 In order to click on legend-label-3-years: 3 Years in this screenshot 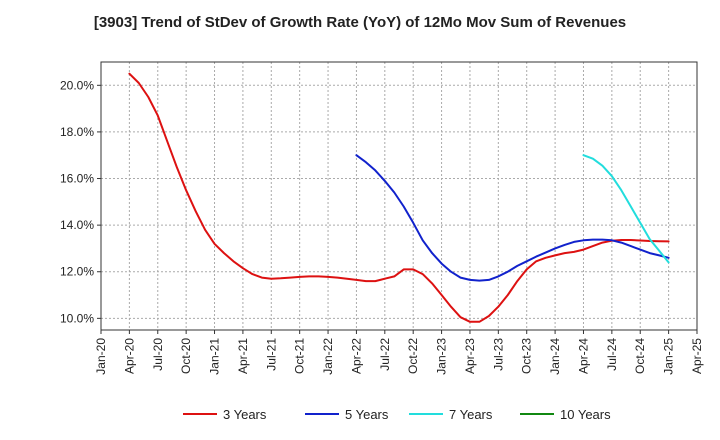, I will do `click(245, 414)`.